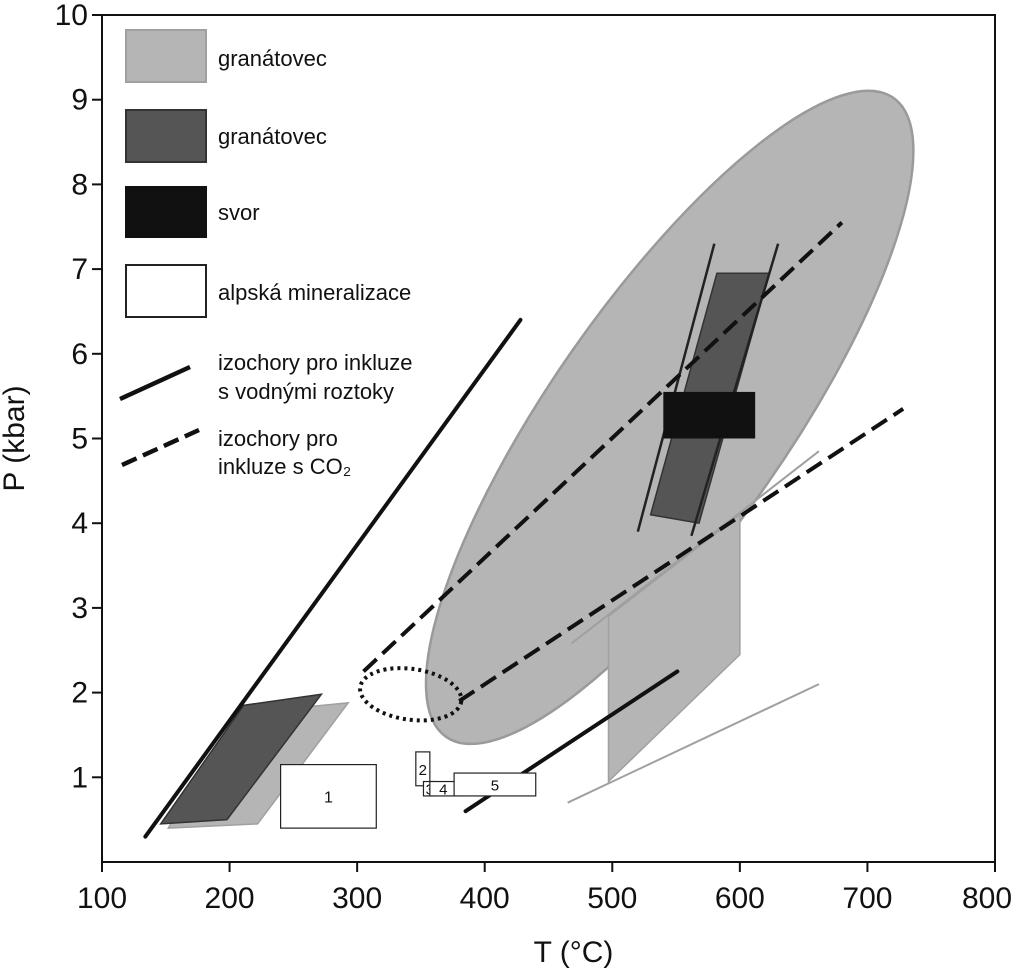 Image resolution: width=1024 pixels, height=970 pixels. I want to click on y-tick-label: 8, so click(79, 184).